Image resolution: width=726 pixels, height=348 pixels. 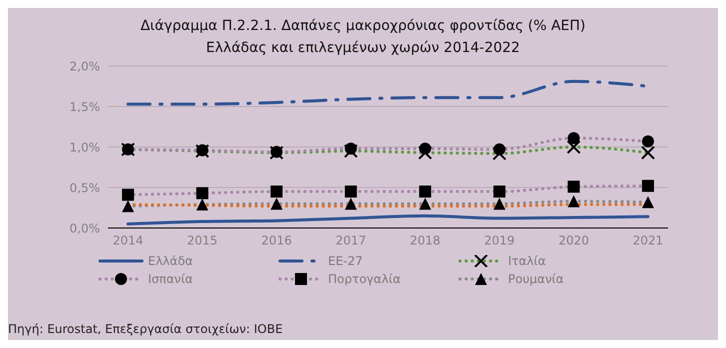 What do you see at coordinates (85, 147) in the screenshot?
I see `y-tick-label: 1,0%` at bounding box center [85, 147].